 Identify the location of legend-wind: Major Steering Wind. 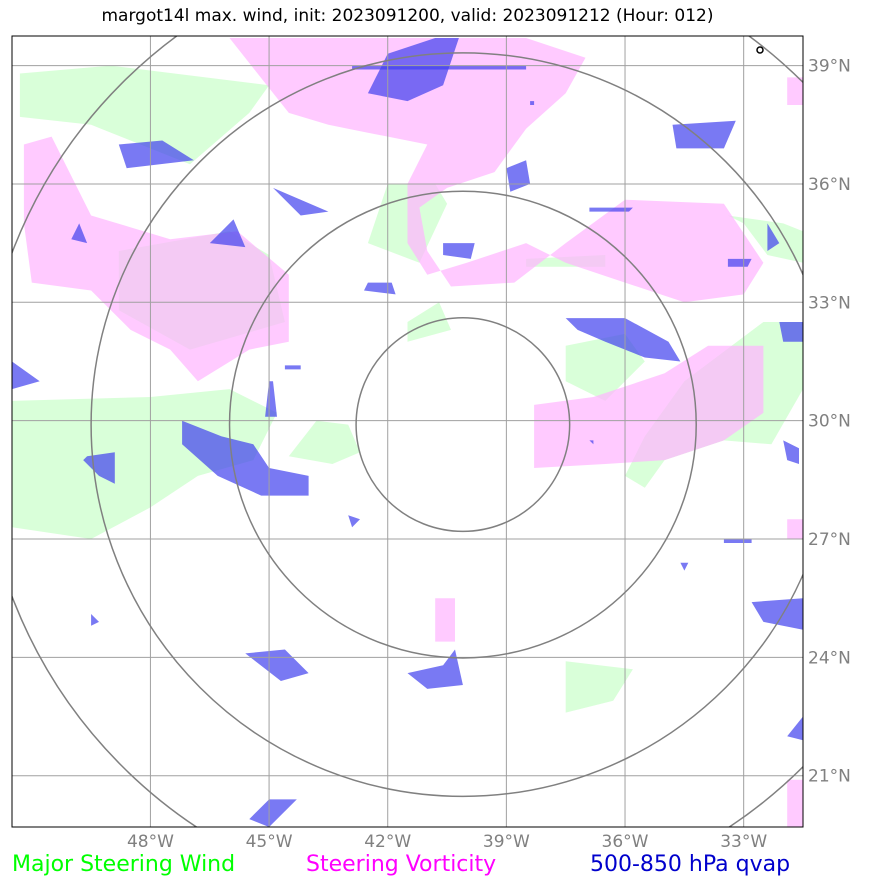
(124, 864).